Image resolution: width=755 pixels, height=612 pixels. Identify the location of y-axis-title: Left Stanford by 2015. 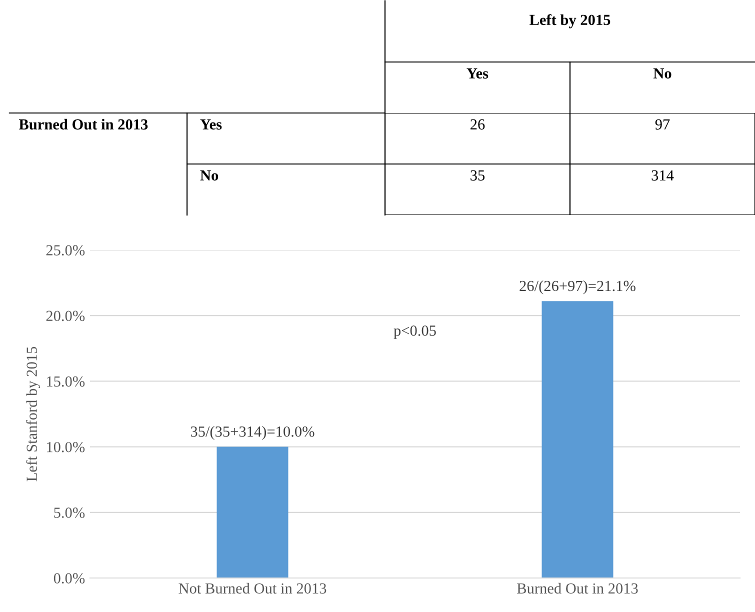
(33, 414).